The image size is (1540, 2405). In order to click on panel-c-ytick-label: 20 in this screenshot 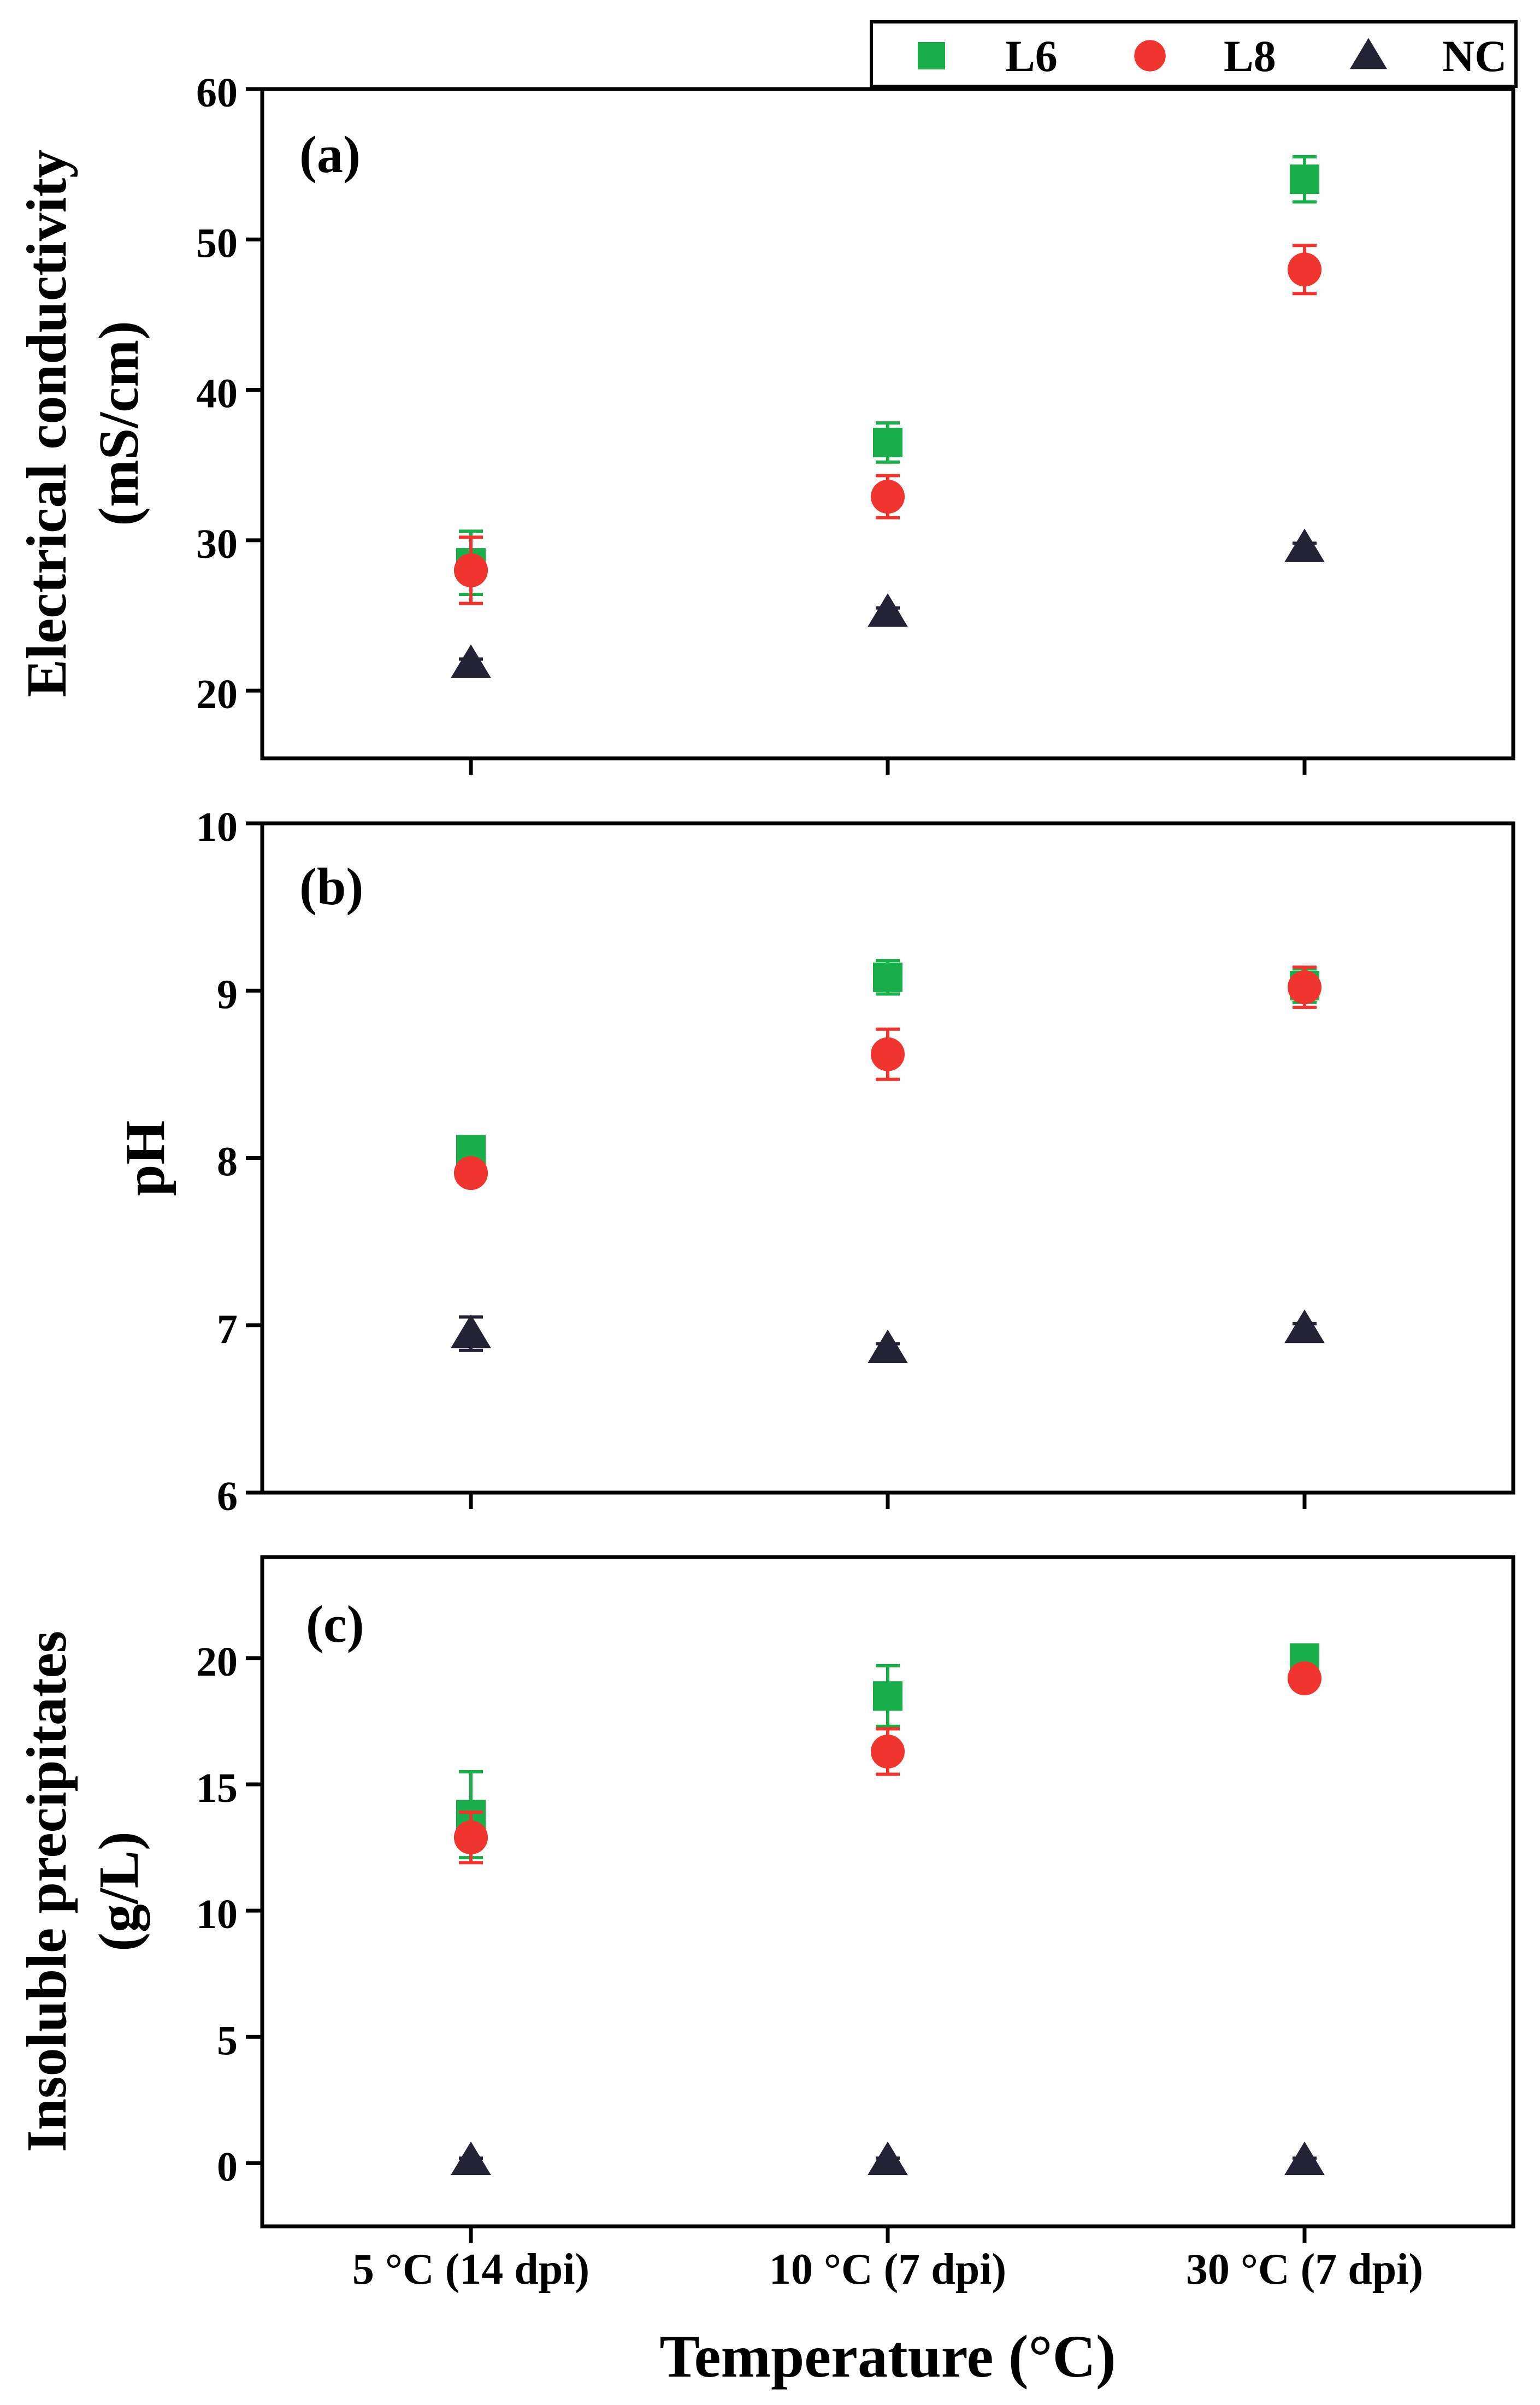, I will do `click(217, 1662)`.